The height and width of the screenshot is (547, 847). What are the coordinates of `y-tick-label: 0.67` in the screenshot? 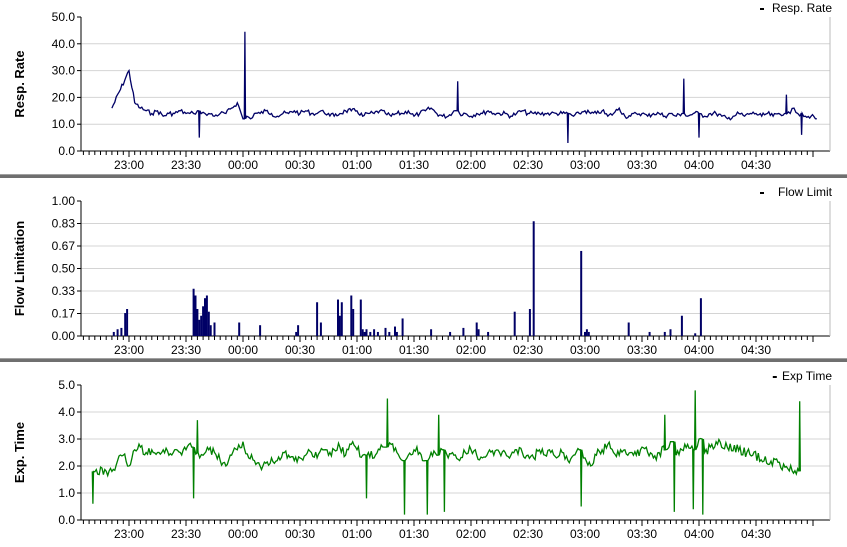 It's located at (64, 246).